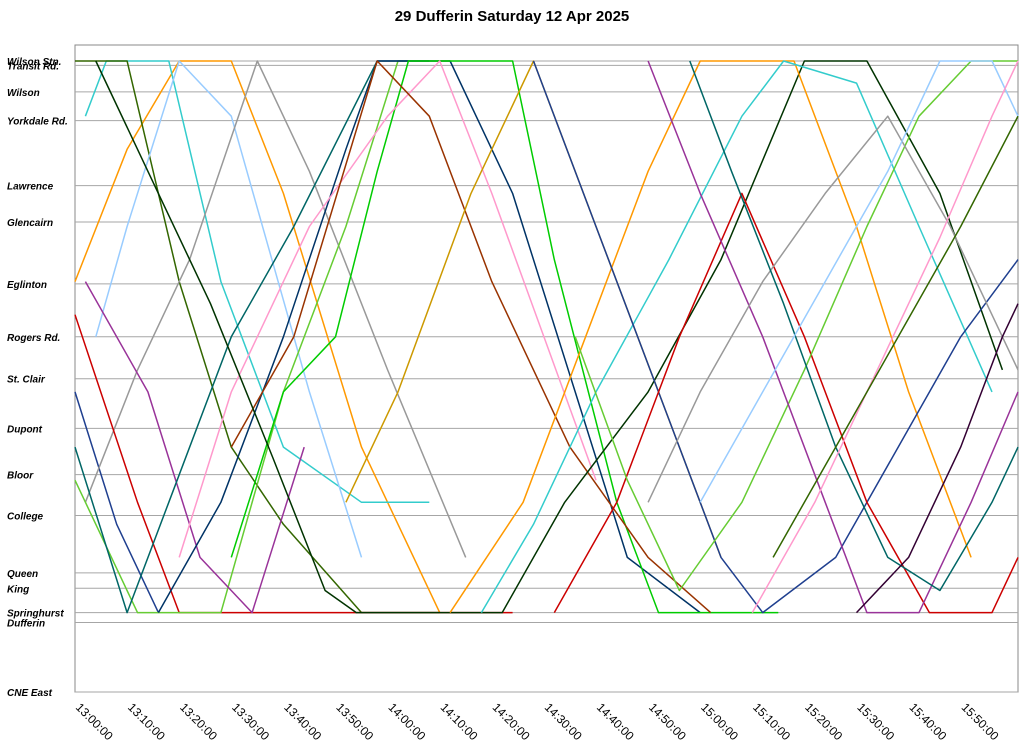  What do you see at coordinates (771, 721) in the screenshot?
I see `time-tick-label: 15:10:00` at bounding box center [771, 721].